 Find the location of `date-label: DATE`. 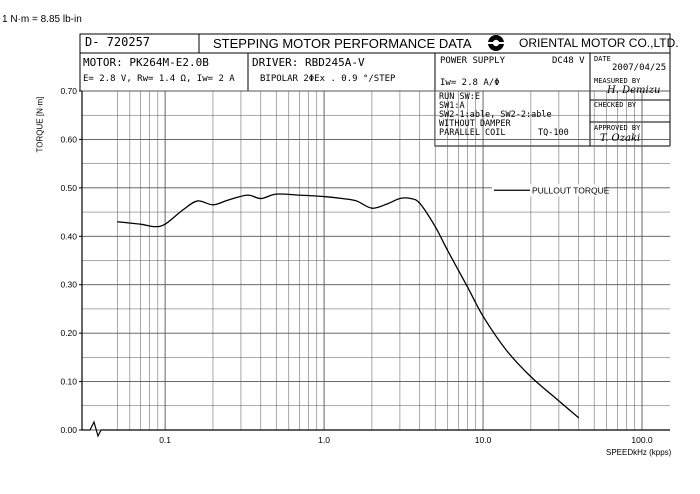

date-label: DATE is located at coordinates (602, 59).